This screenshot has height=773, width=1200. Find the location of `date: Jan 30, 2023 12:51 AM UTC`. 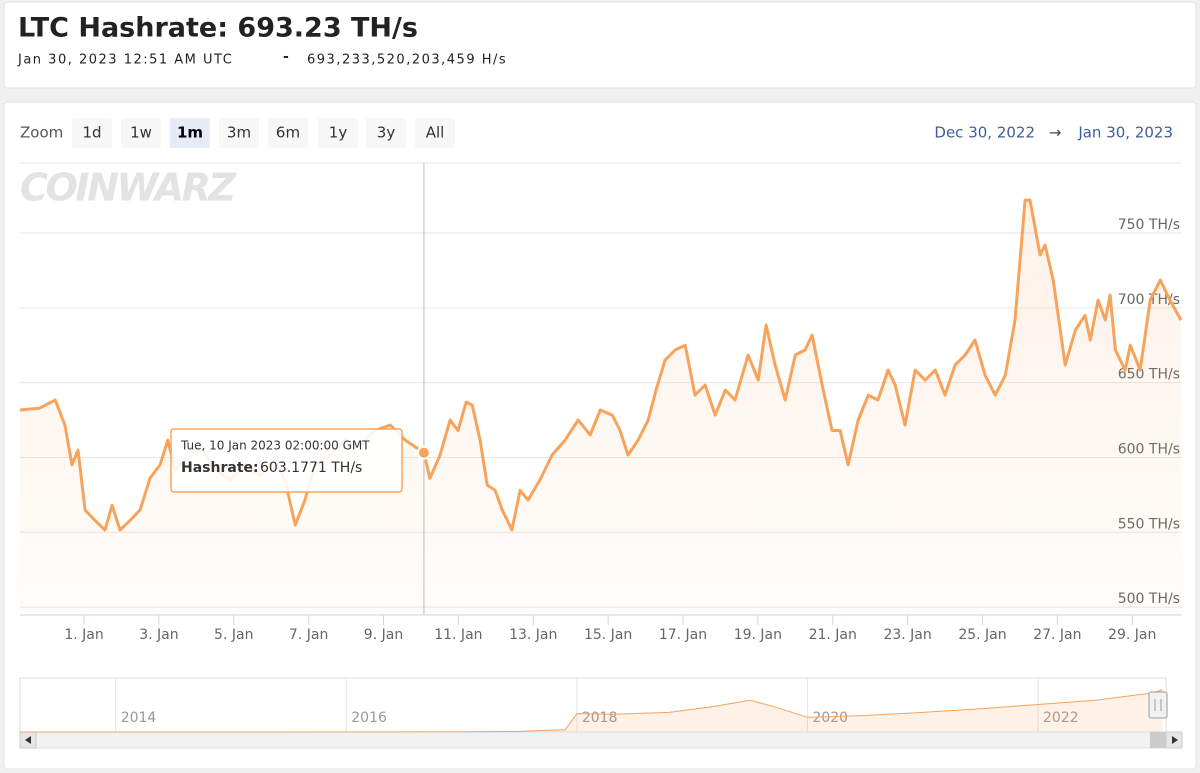

date: Jan 30, 2023 12:51 AM UTC is located at coordinates (125, 60).